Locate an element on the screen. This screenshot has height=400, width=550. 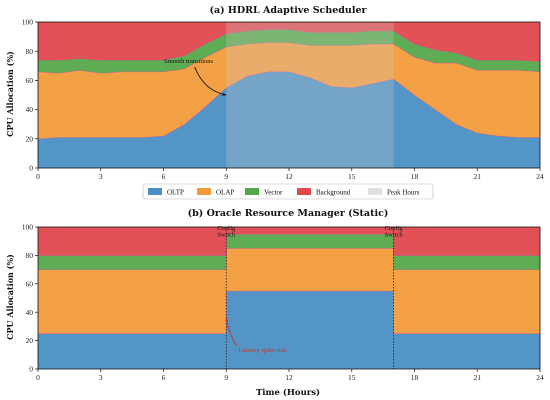
legend-swatch-olap is located at coordinates (204, 191).